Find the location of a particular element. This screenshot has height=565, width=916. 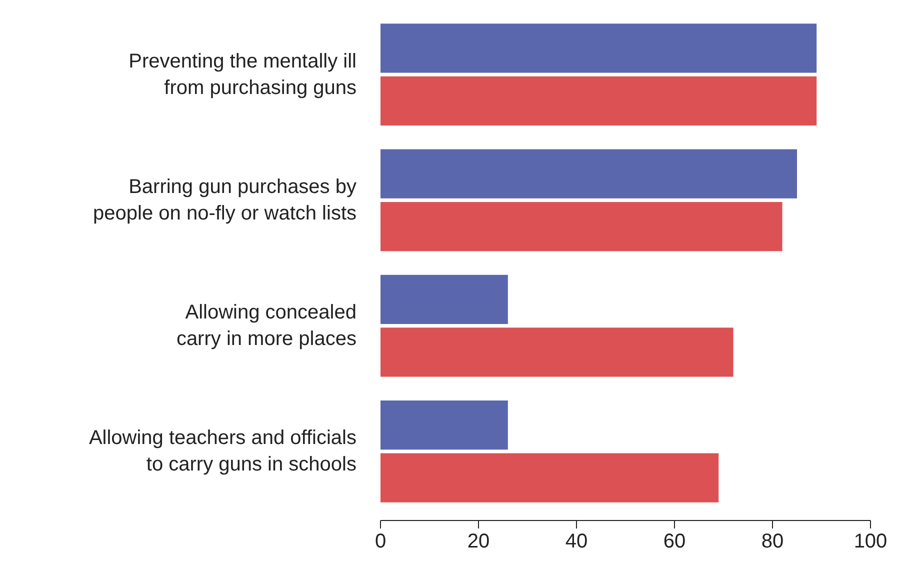

y-tick-label: Barring gun purchases by people on no-fly or watch lists is located at coordinates (225, 200).